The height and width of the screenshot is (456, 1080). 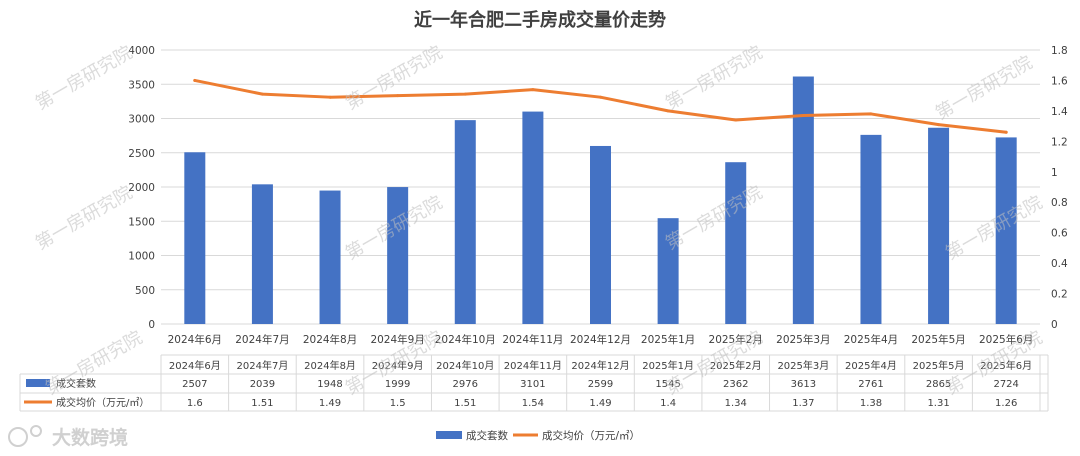 What do you see at coordinates (736, 339) in the screenshot?
I see `x-tick-label: 2025年2月` at bounding box center [736, 339].